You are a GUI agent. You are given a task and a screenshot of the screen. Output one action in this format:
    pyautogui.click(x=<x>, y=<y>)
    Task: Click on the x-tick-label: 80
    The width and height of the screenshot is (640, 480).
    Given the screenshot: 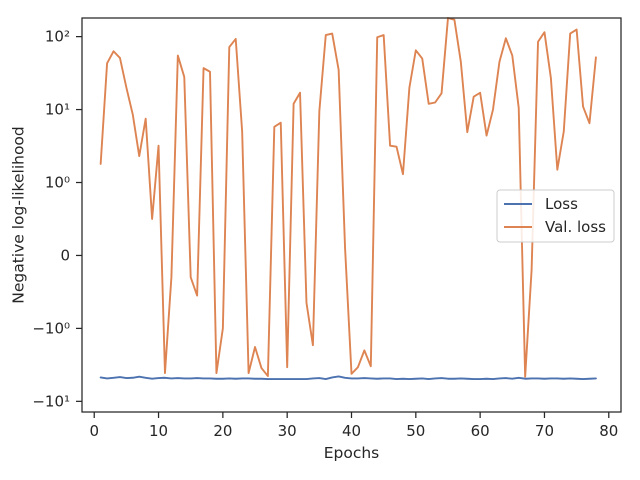 What is the action you would take?
    pyautogui.click(x=608, y=431)
    